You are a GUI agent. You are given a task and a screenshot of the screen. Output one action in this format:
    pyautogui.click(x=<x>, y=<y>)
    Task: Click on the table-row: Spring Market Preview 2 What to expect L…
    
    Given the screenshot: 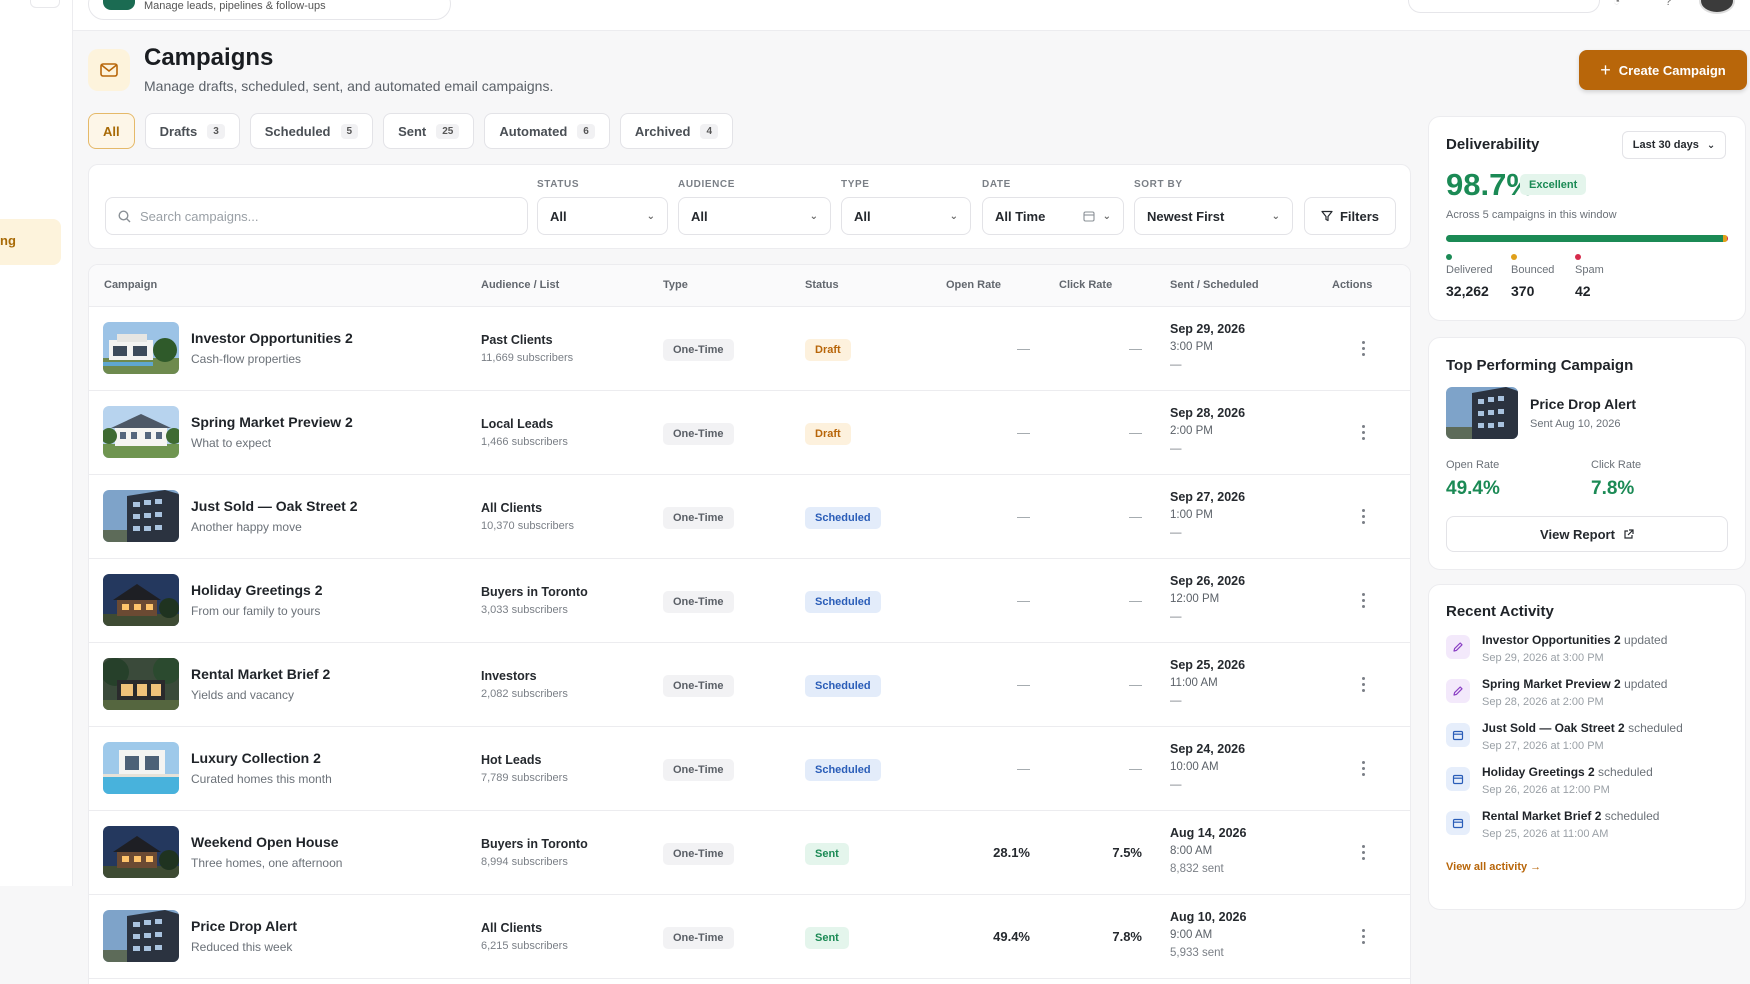 What is the action you would take?
    pyautogui.click(x=749, y=433)
    